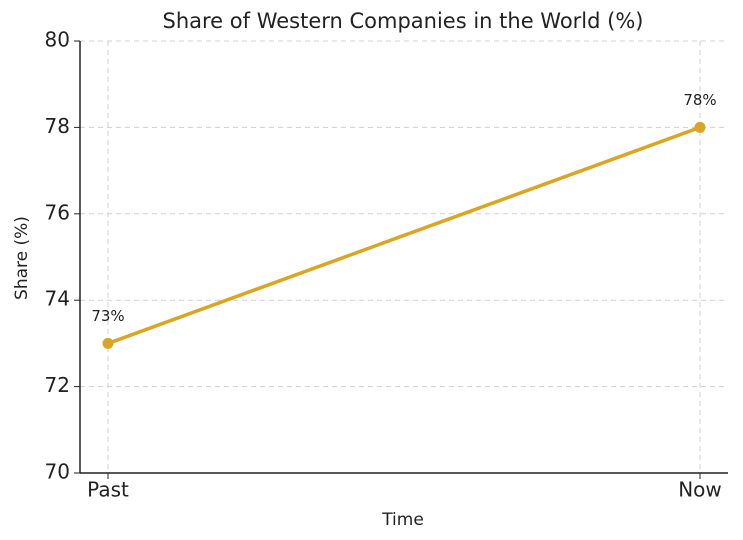 The image size is (743, 540). I want to click on x-tick-label: Now, so click(700, 490).